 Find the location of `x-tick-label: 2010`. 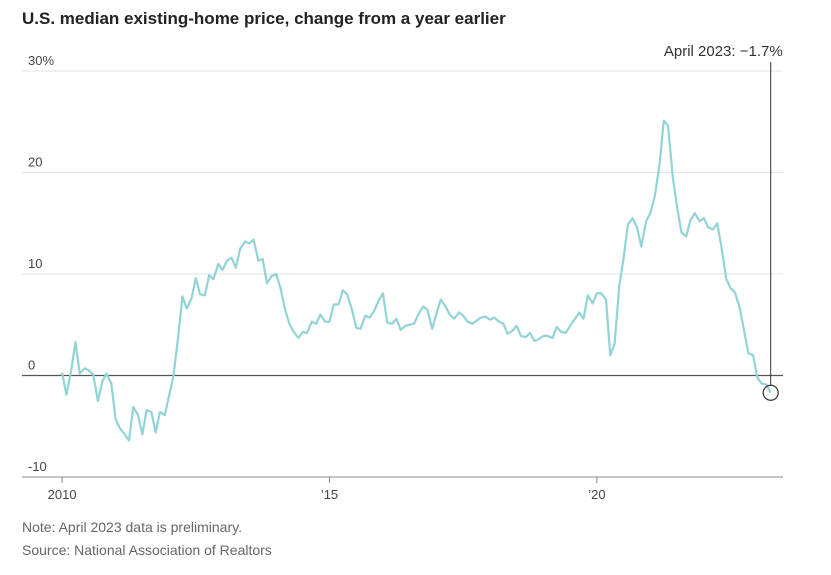

x-tick-label: 2010 is located at coordinates (62, 494).